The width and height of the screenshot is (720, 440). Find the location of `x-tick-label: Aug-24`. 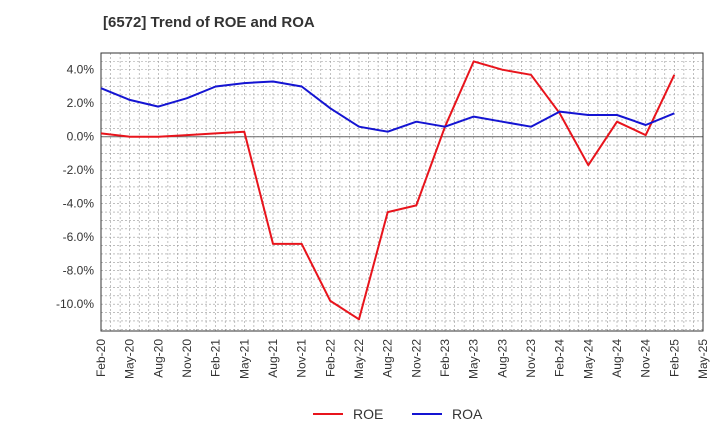

x-tick-label: Aug-24 is located at coordinates (617, 358).